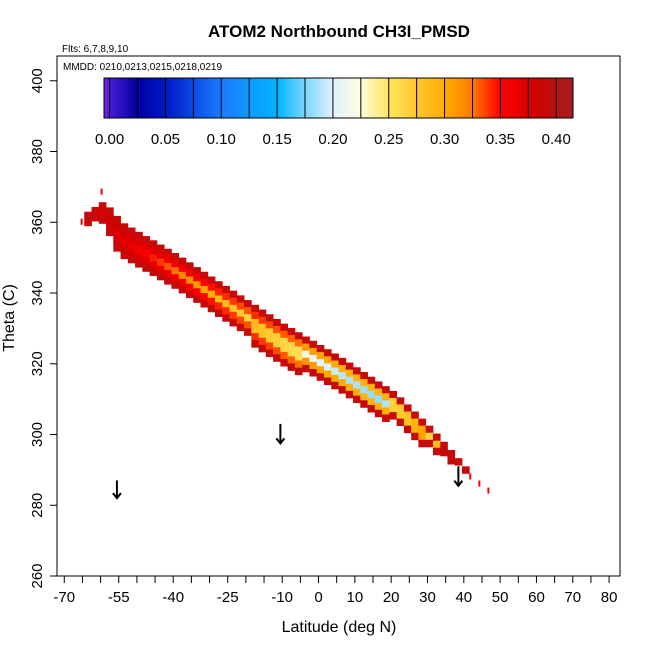 Image resolution: width=650 pixels, height=650 pixels. Describe the element at coordinates (339, 31) in the screenshot. I see `chart-title: ATOM2 Northbound CH3I_PMSD` at that location.